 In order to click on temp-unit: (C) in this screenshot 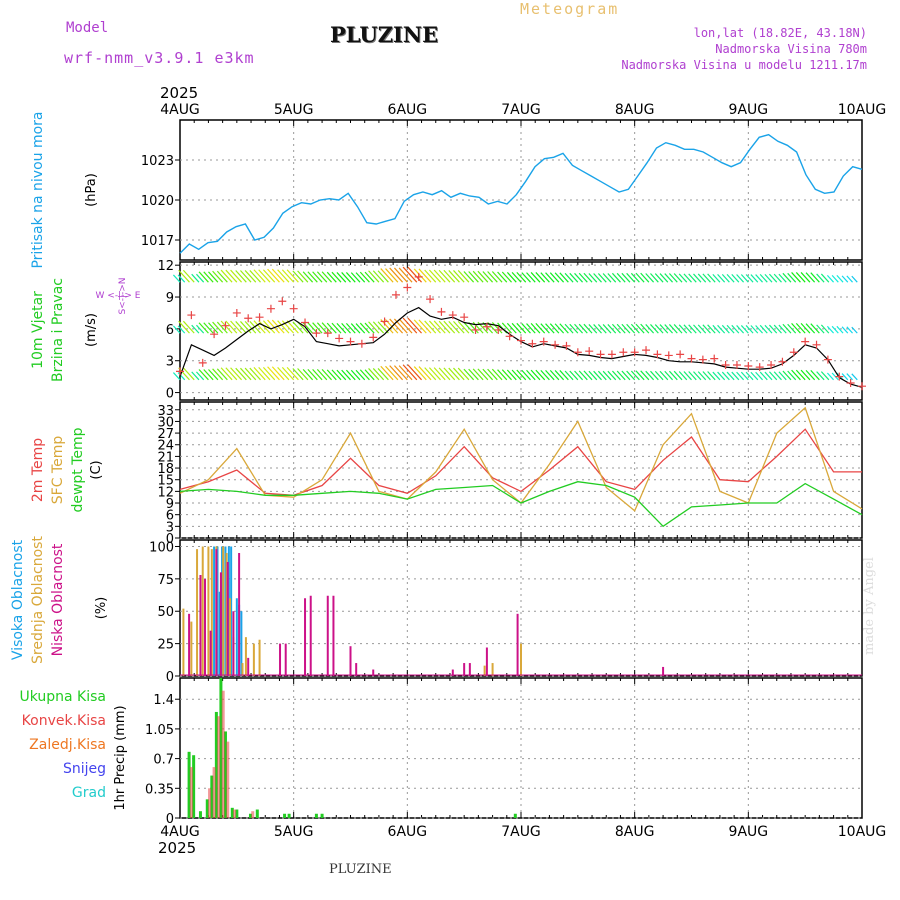, I will do `click(96, 469)`.